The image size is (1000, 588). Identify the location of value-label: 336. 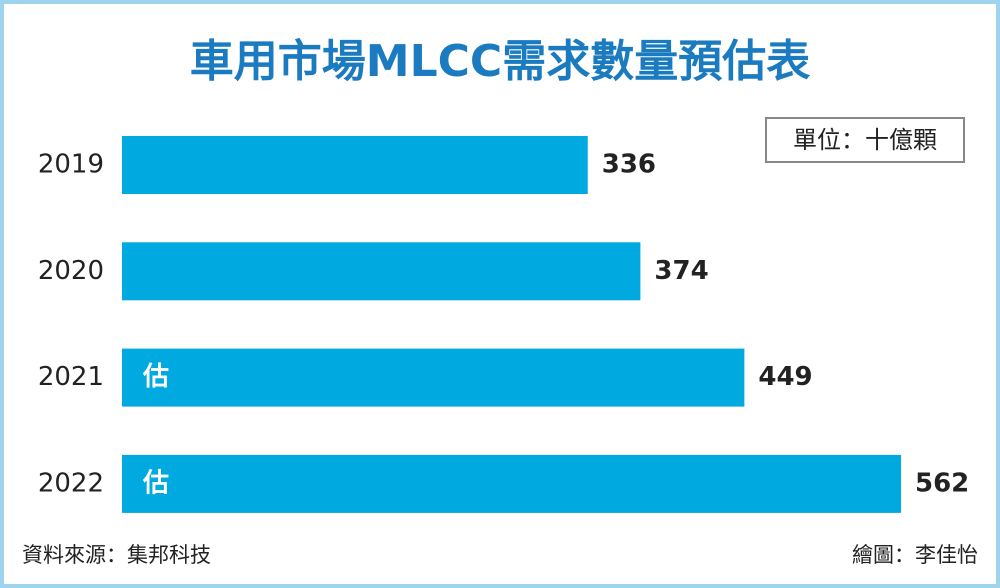
(629, 165).